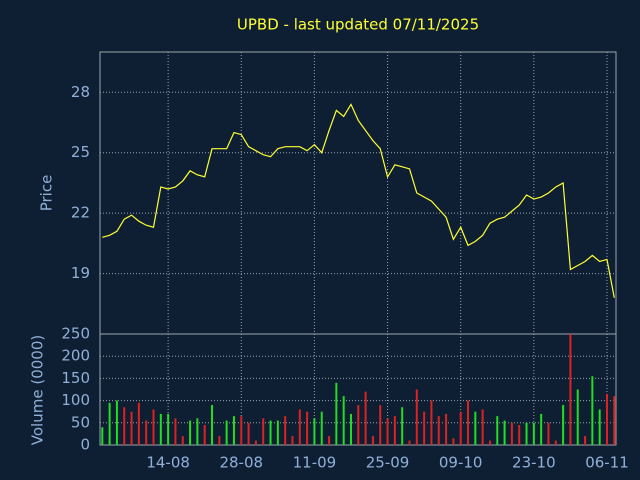 This screenshot has height=480, width=640. Describe the element at coordinates (80, 152) in the screenshot. I see `y-tick-label: 25` at that location.